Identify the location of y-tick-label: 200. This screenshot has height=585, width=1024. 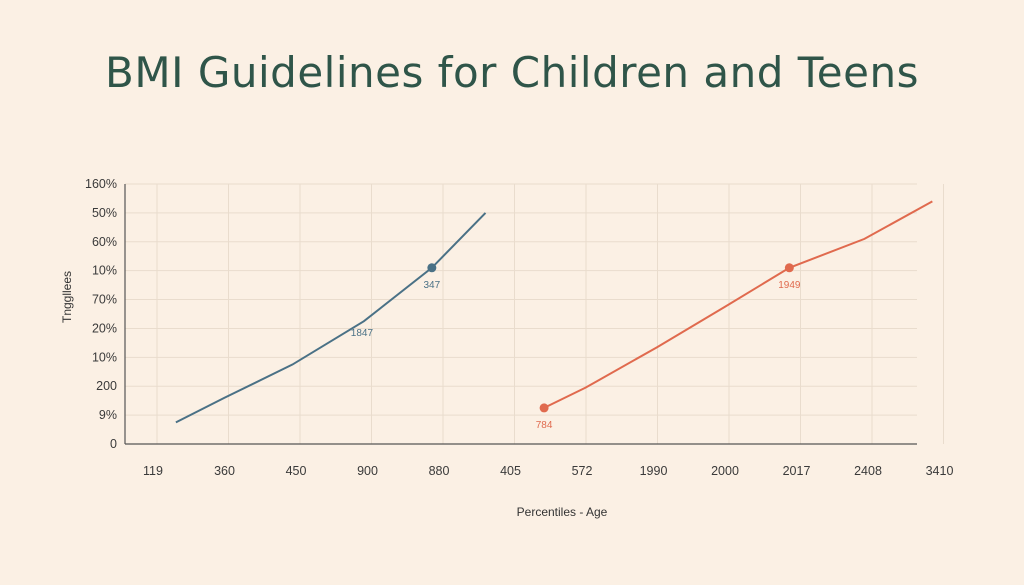
(106, 386).